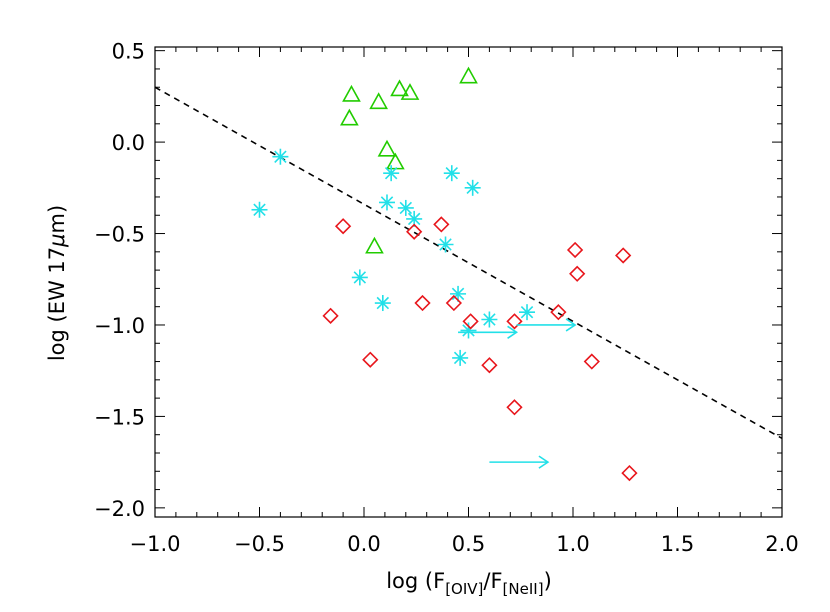 The image size is (830, 612). I want to click on x-axis-title-sub-neii: [NeII], so click(523, 589).